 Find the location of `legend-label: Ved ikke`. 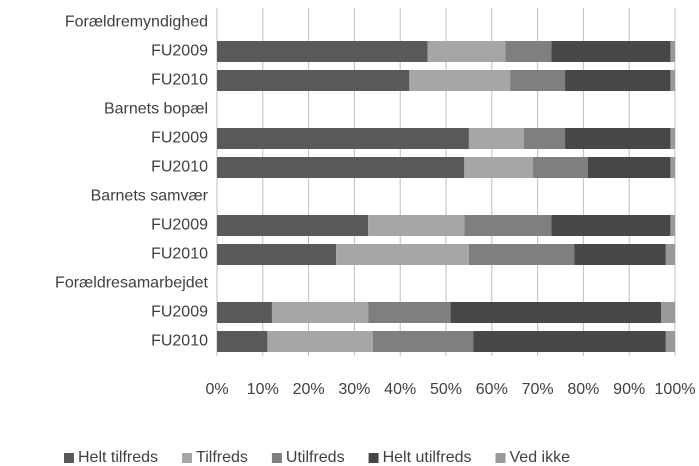

legend-label: Ved ikke is located at coordinates (540, 457).